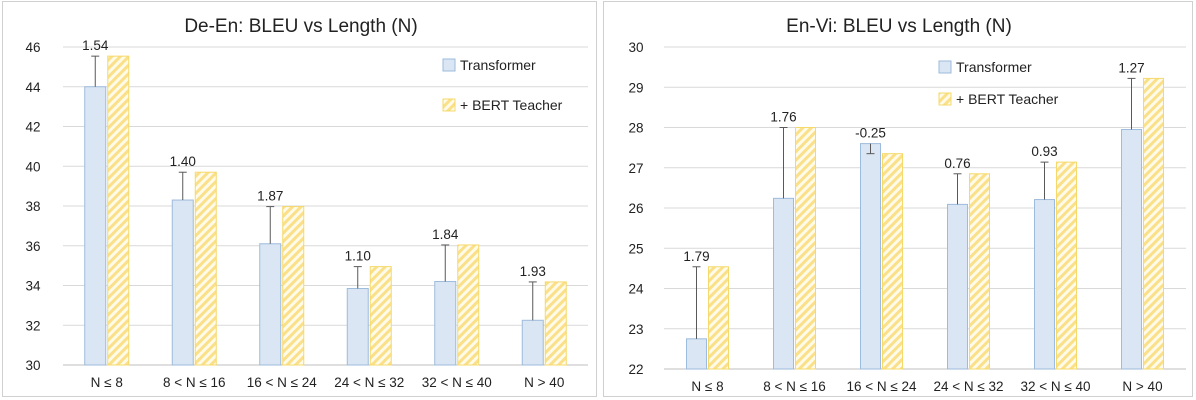  What do you see at coordinates (270, 196) in the screenshot?
I see `data-label: 1.87` at bounding box center [270, 196].